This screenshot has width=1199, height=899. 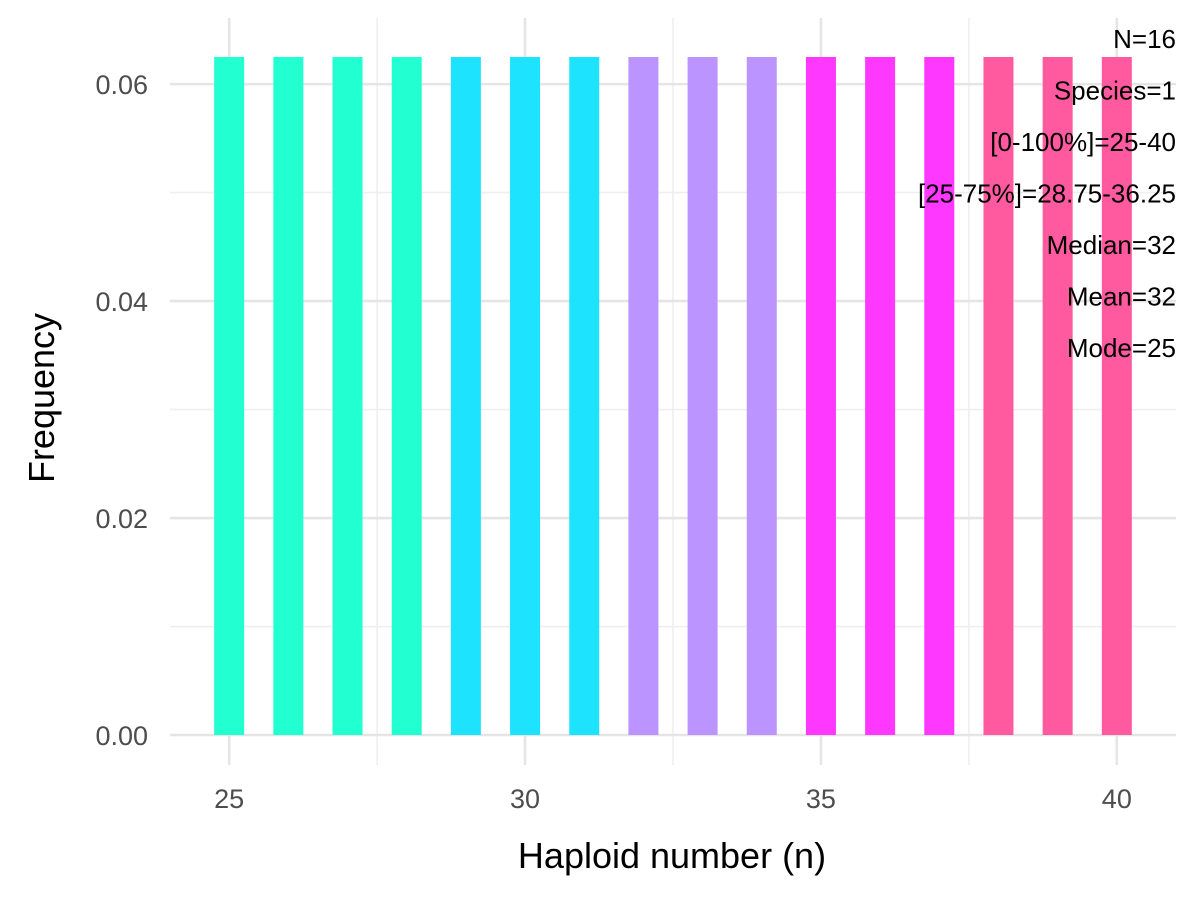 I want to click on stat-annotation: [25-75%]=28.75-36.25, so click(x=1047, y=194).